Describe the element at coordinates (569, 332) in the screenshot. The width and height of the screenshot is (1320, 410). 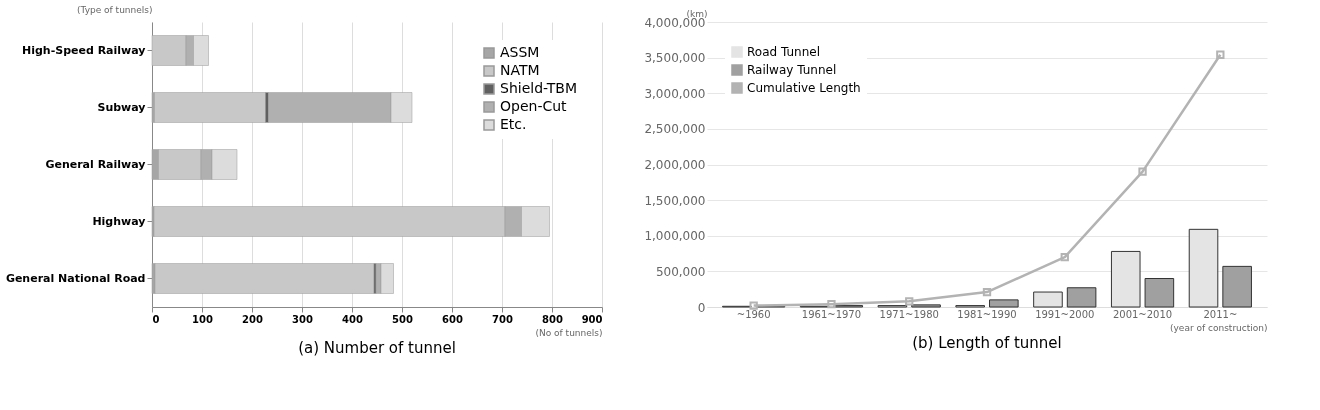
I see `x-axis-title: (No of tunnels)` at that location.